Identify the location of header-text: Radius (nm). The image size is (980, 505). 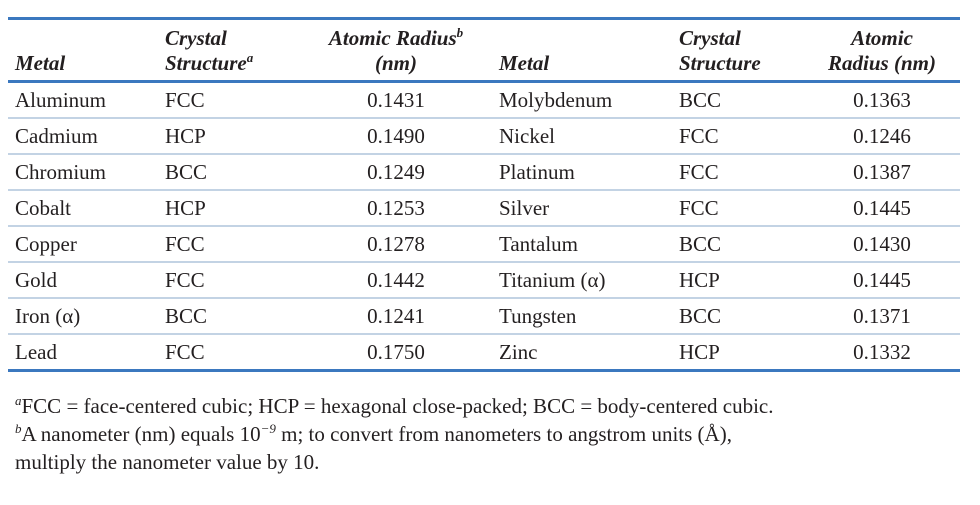
(882, 63).